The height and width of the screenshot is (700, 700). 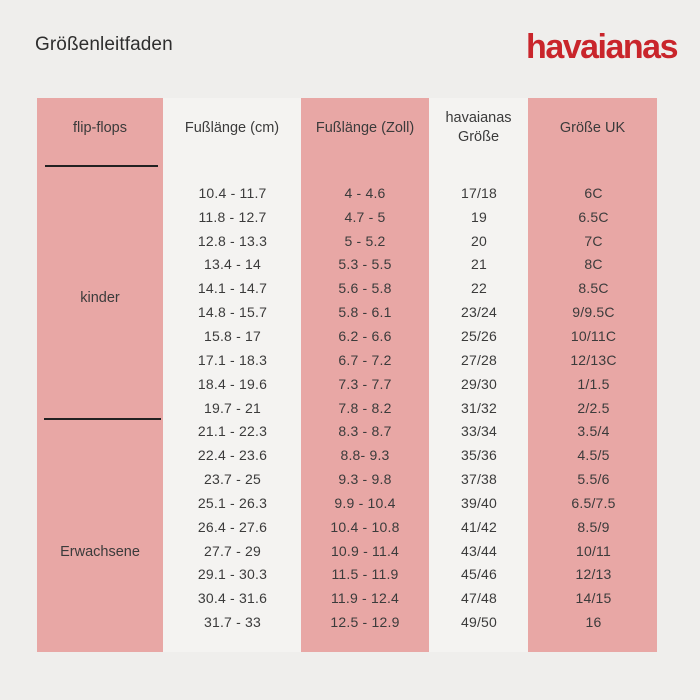 I want to click on table-row: 22.4 - 23.6 8.8- 9.3 35/36 4.5/5, so click(x=410, y=455).